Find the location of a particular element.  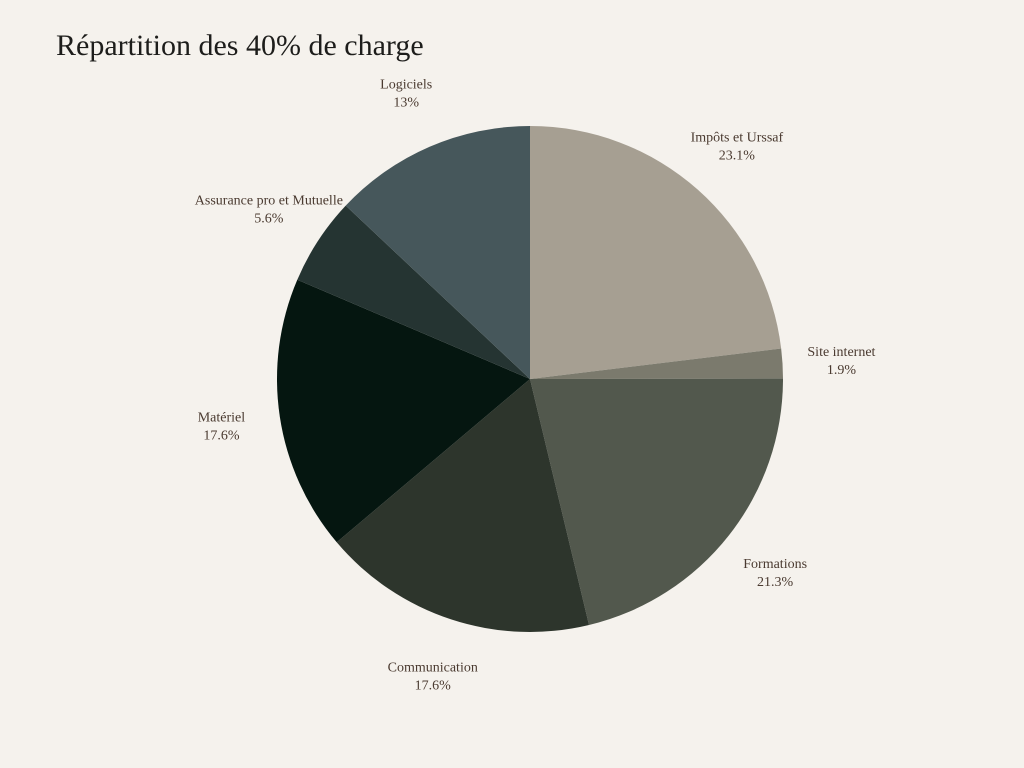

slice-label: Logiciels is located at coordinates (406, 85).